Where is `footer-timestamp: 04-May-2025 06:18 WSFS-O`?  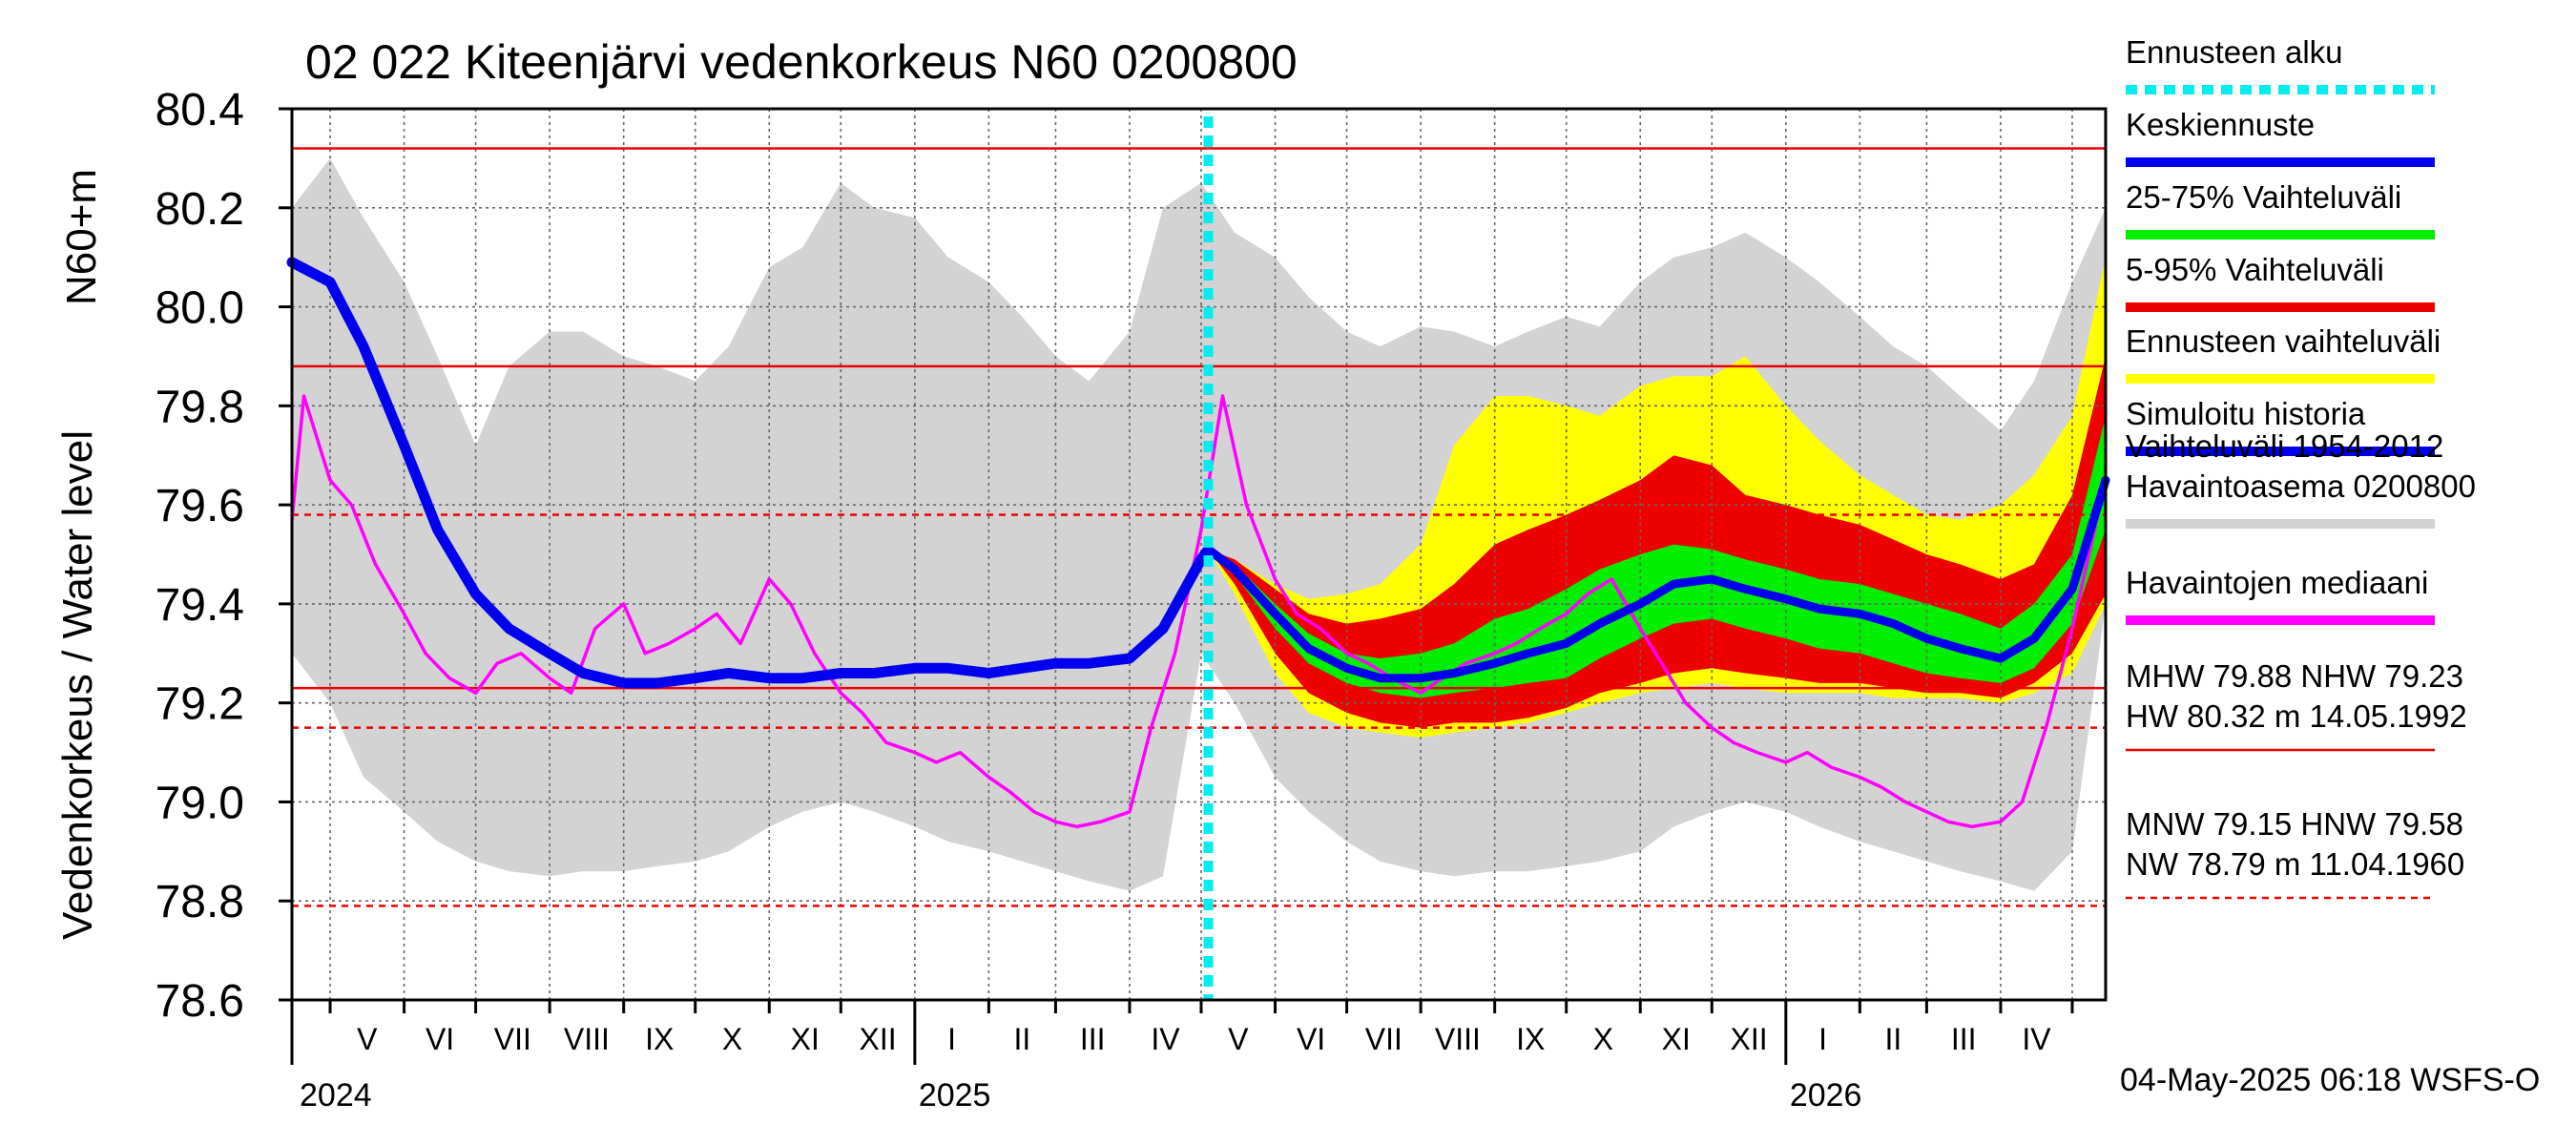 footer-timestamp: 04-May-2025 06:18 WSFS-O is located at coordinates (2330, 1080).